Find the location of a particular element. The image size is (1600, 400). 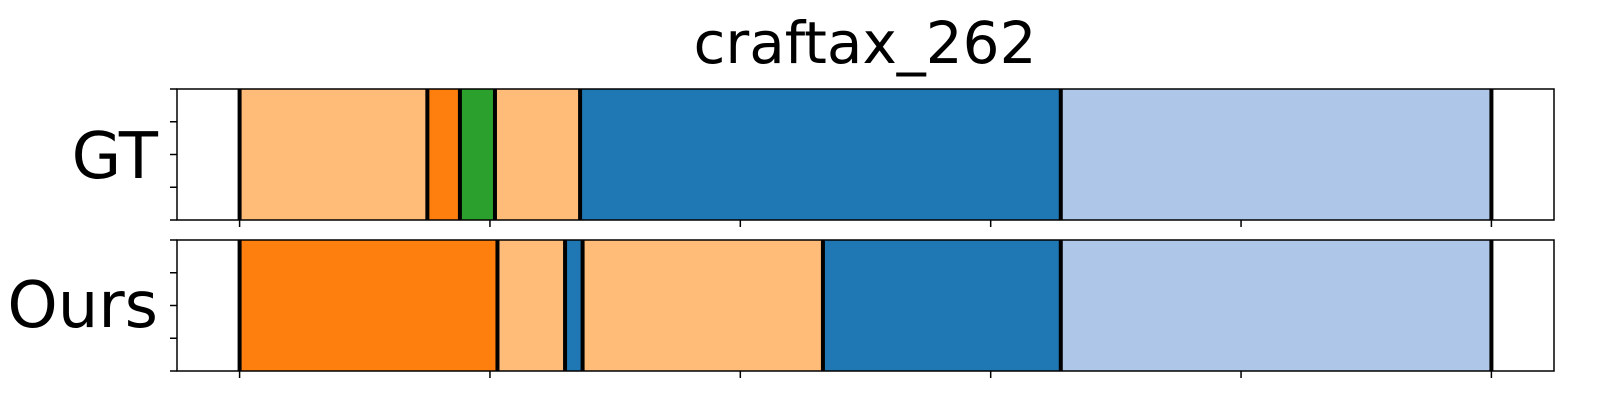

chart-title: craftax_262 is located at coordinates (865, 43).